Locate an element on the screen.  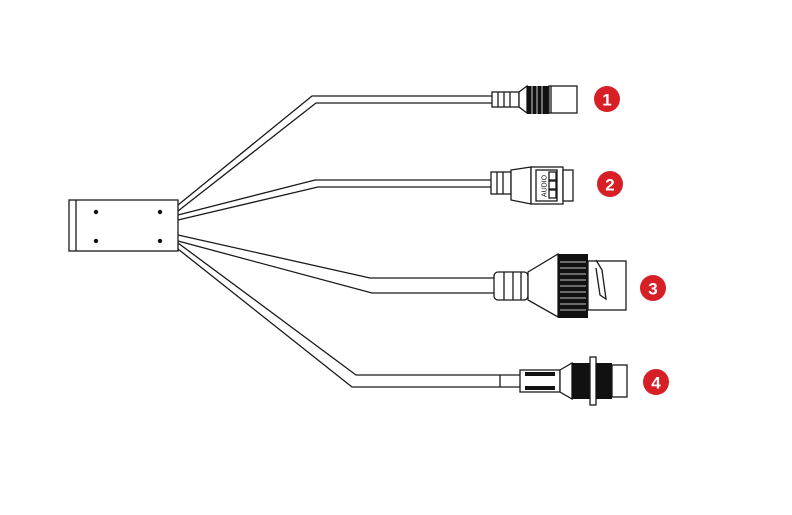
badge-2: 2 is located at coordinates (610, 184).